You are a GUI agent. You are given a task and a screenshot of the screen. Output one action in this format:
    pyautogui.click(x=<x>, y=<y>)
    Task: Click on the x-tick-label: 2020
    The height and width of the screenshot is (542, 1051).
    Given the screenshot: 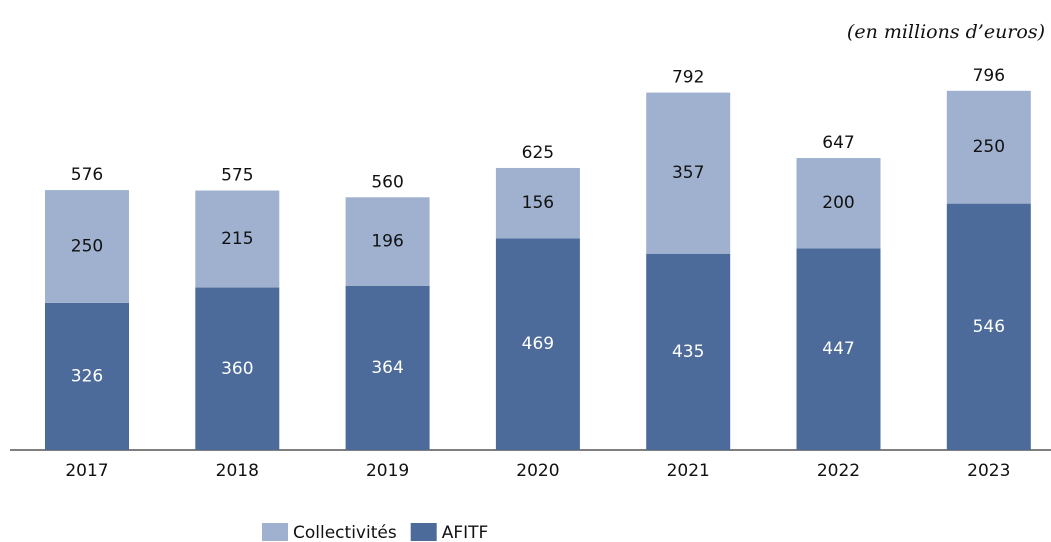 What is the action you would take?
    pyautogui.click(x=537, y=471)
    